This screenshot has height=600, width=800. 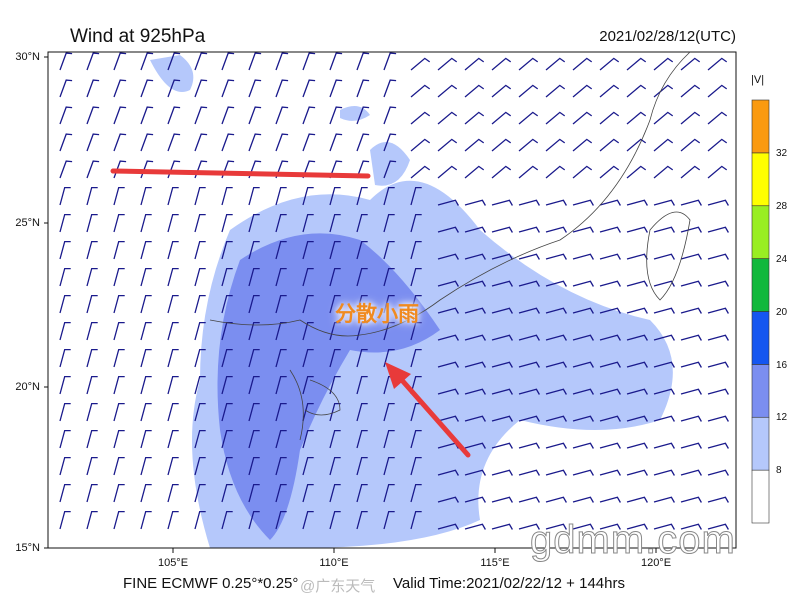 What do you see at coordinates (782, 206) in the screenshot?
I see `colorbar-tick: 28` at bounding box center [782, 206].